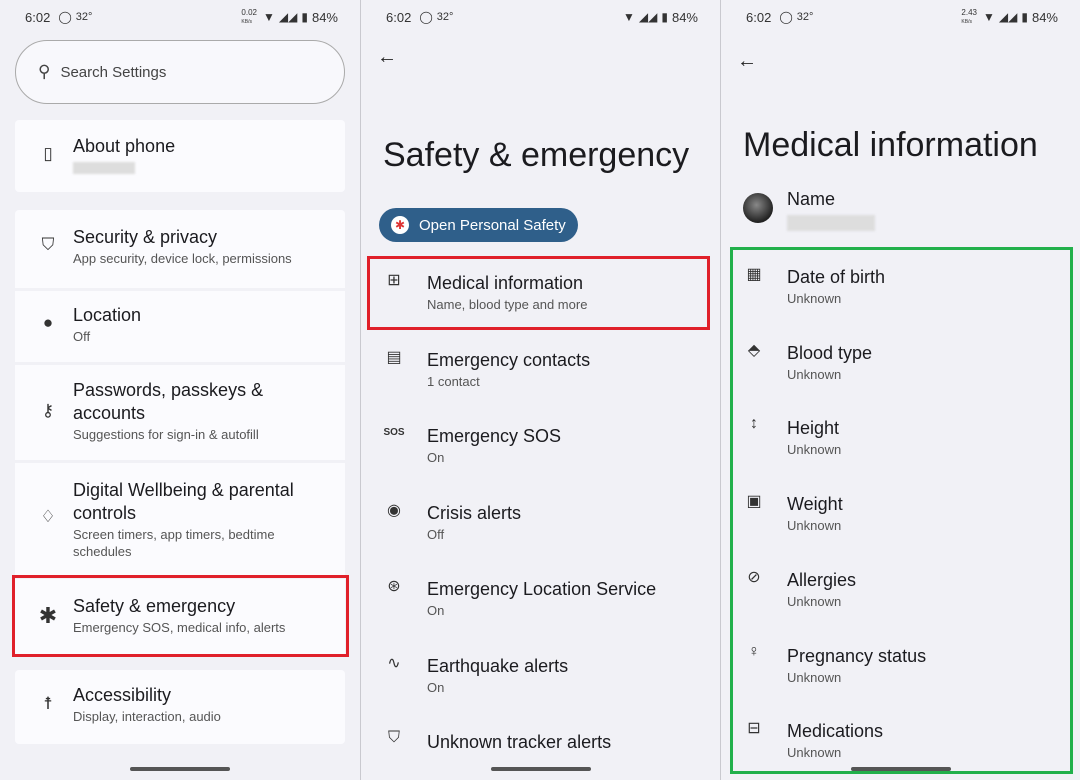 This screenshot has width=1080, height=780. I want to click on open-personal-safety-button: ✱ Open Personal Safety, so click(478, 225).